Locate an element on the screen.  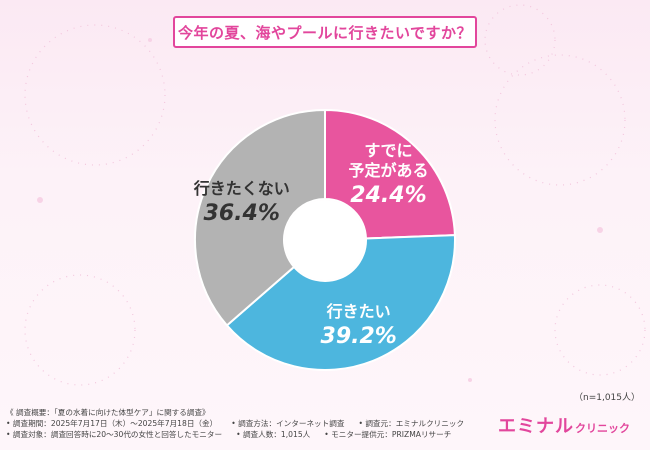
slice-value-label: 39.2% is located at coordinates (359, 336).